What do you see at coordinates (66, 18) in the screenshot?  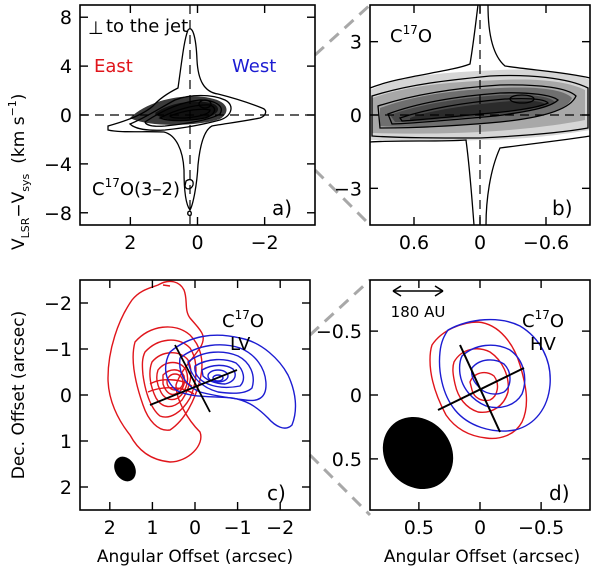 I see `panel-a-ytick-label-4: 8` at bounding box center [66, 18].